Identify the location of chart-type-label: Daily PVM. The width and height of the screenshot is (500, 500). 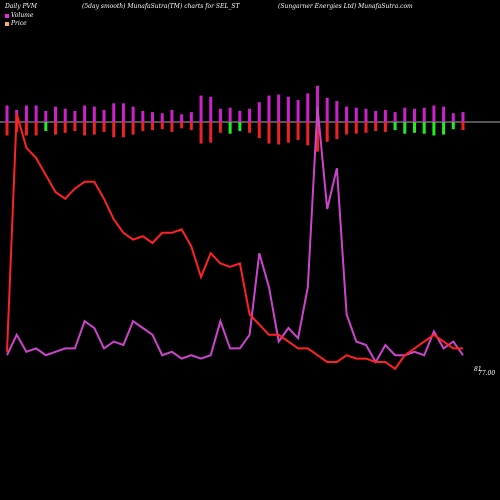
(21, 6).